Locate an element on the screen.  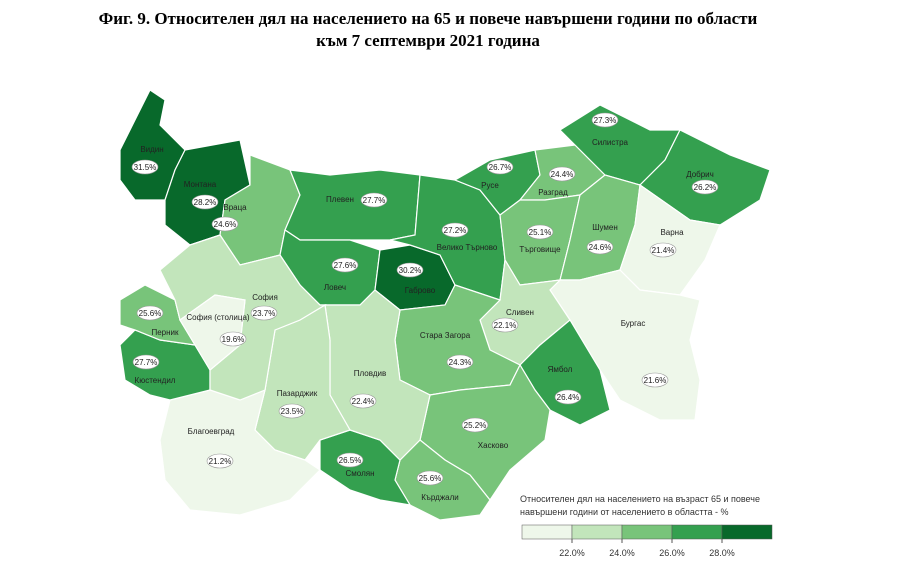
region-name: Стара Загора is located at coordinates (445, 335).